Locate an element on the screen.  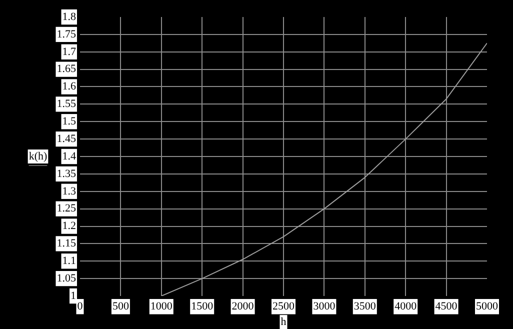
y-tick-label: 1.1 is located at coordinates (69, 261).